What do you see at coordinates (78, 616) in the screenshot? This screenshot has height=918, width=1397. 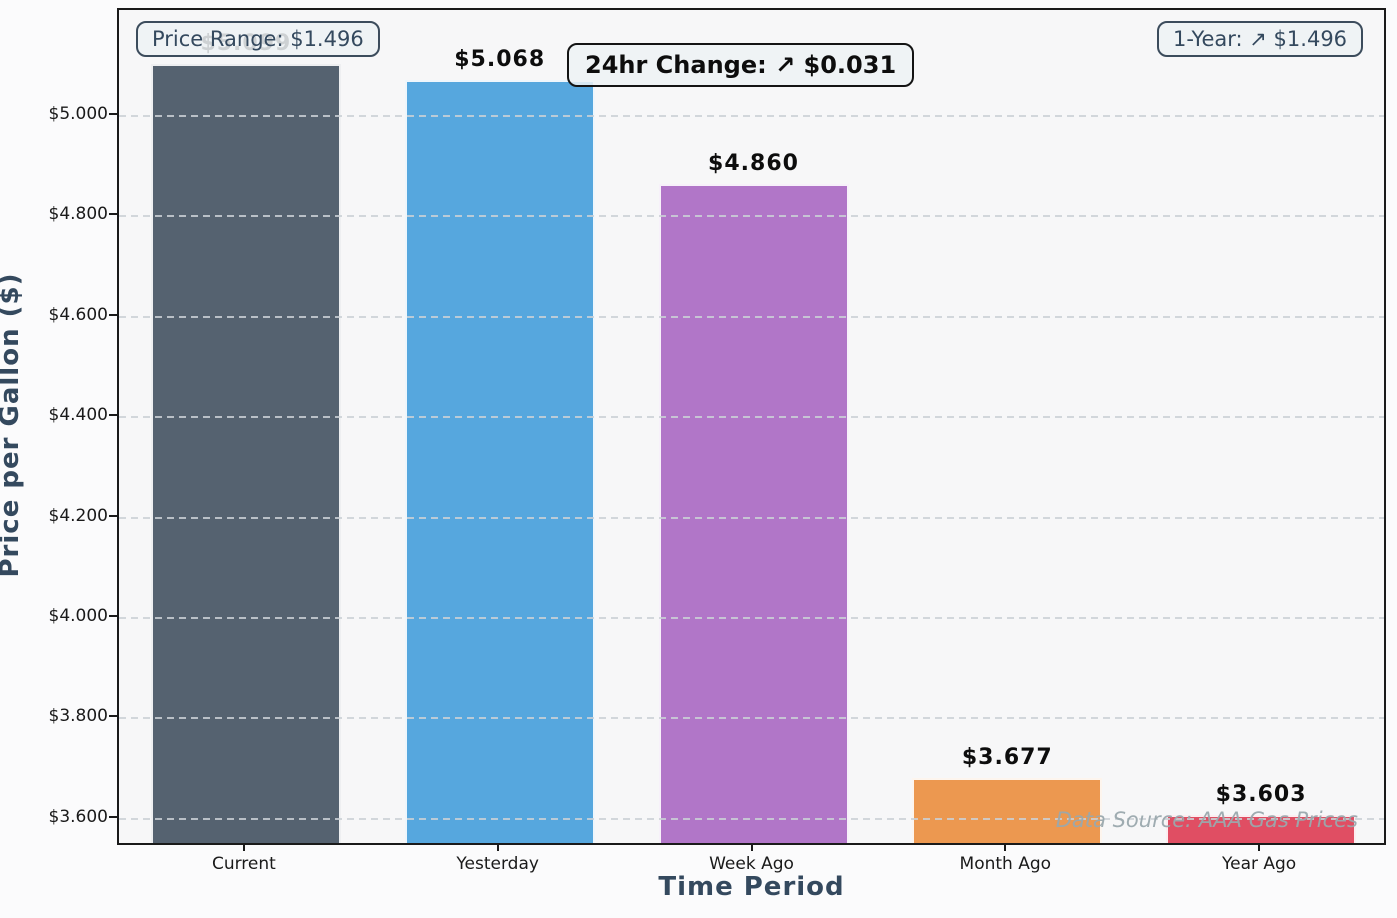 I see `y-tick-label: $4.000` at bounding box center [78, 616].